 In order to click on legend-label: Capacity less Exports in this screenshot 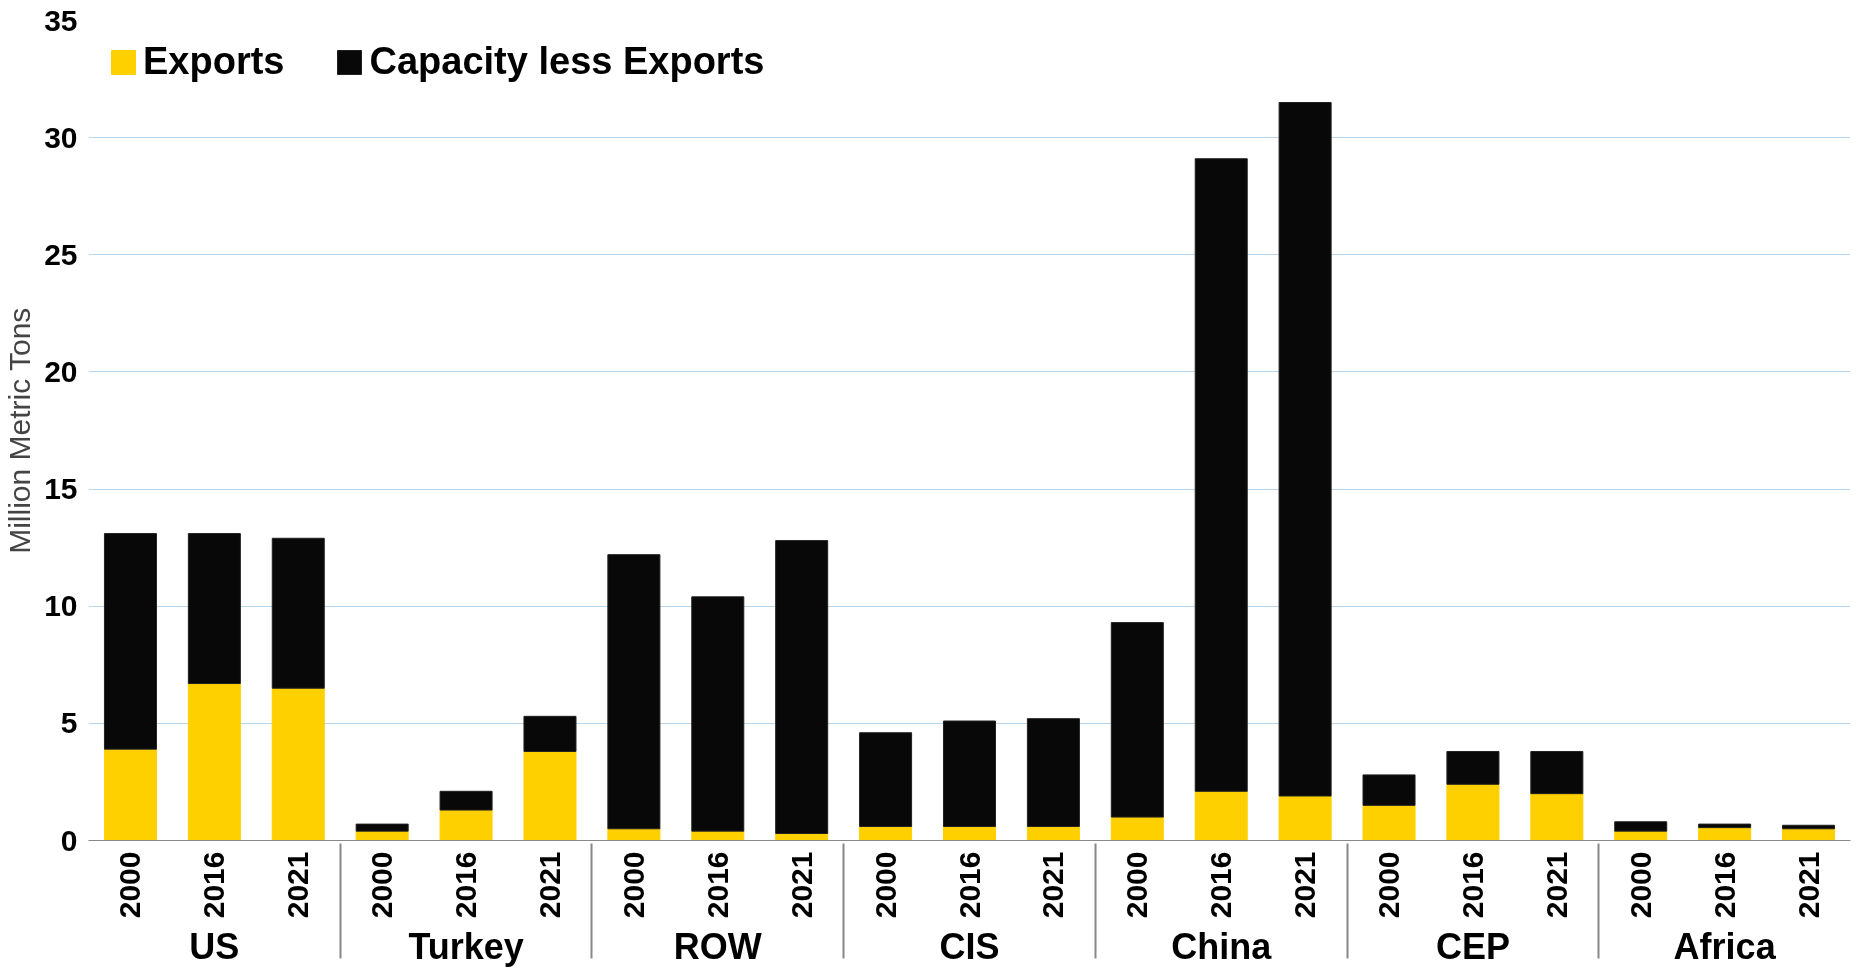, I will do `click(567, 61)`.